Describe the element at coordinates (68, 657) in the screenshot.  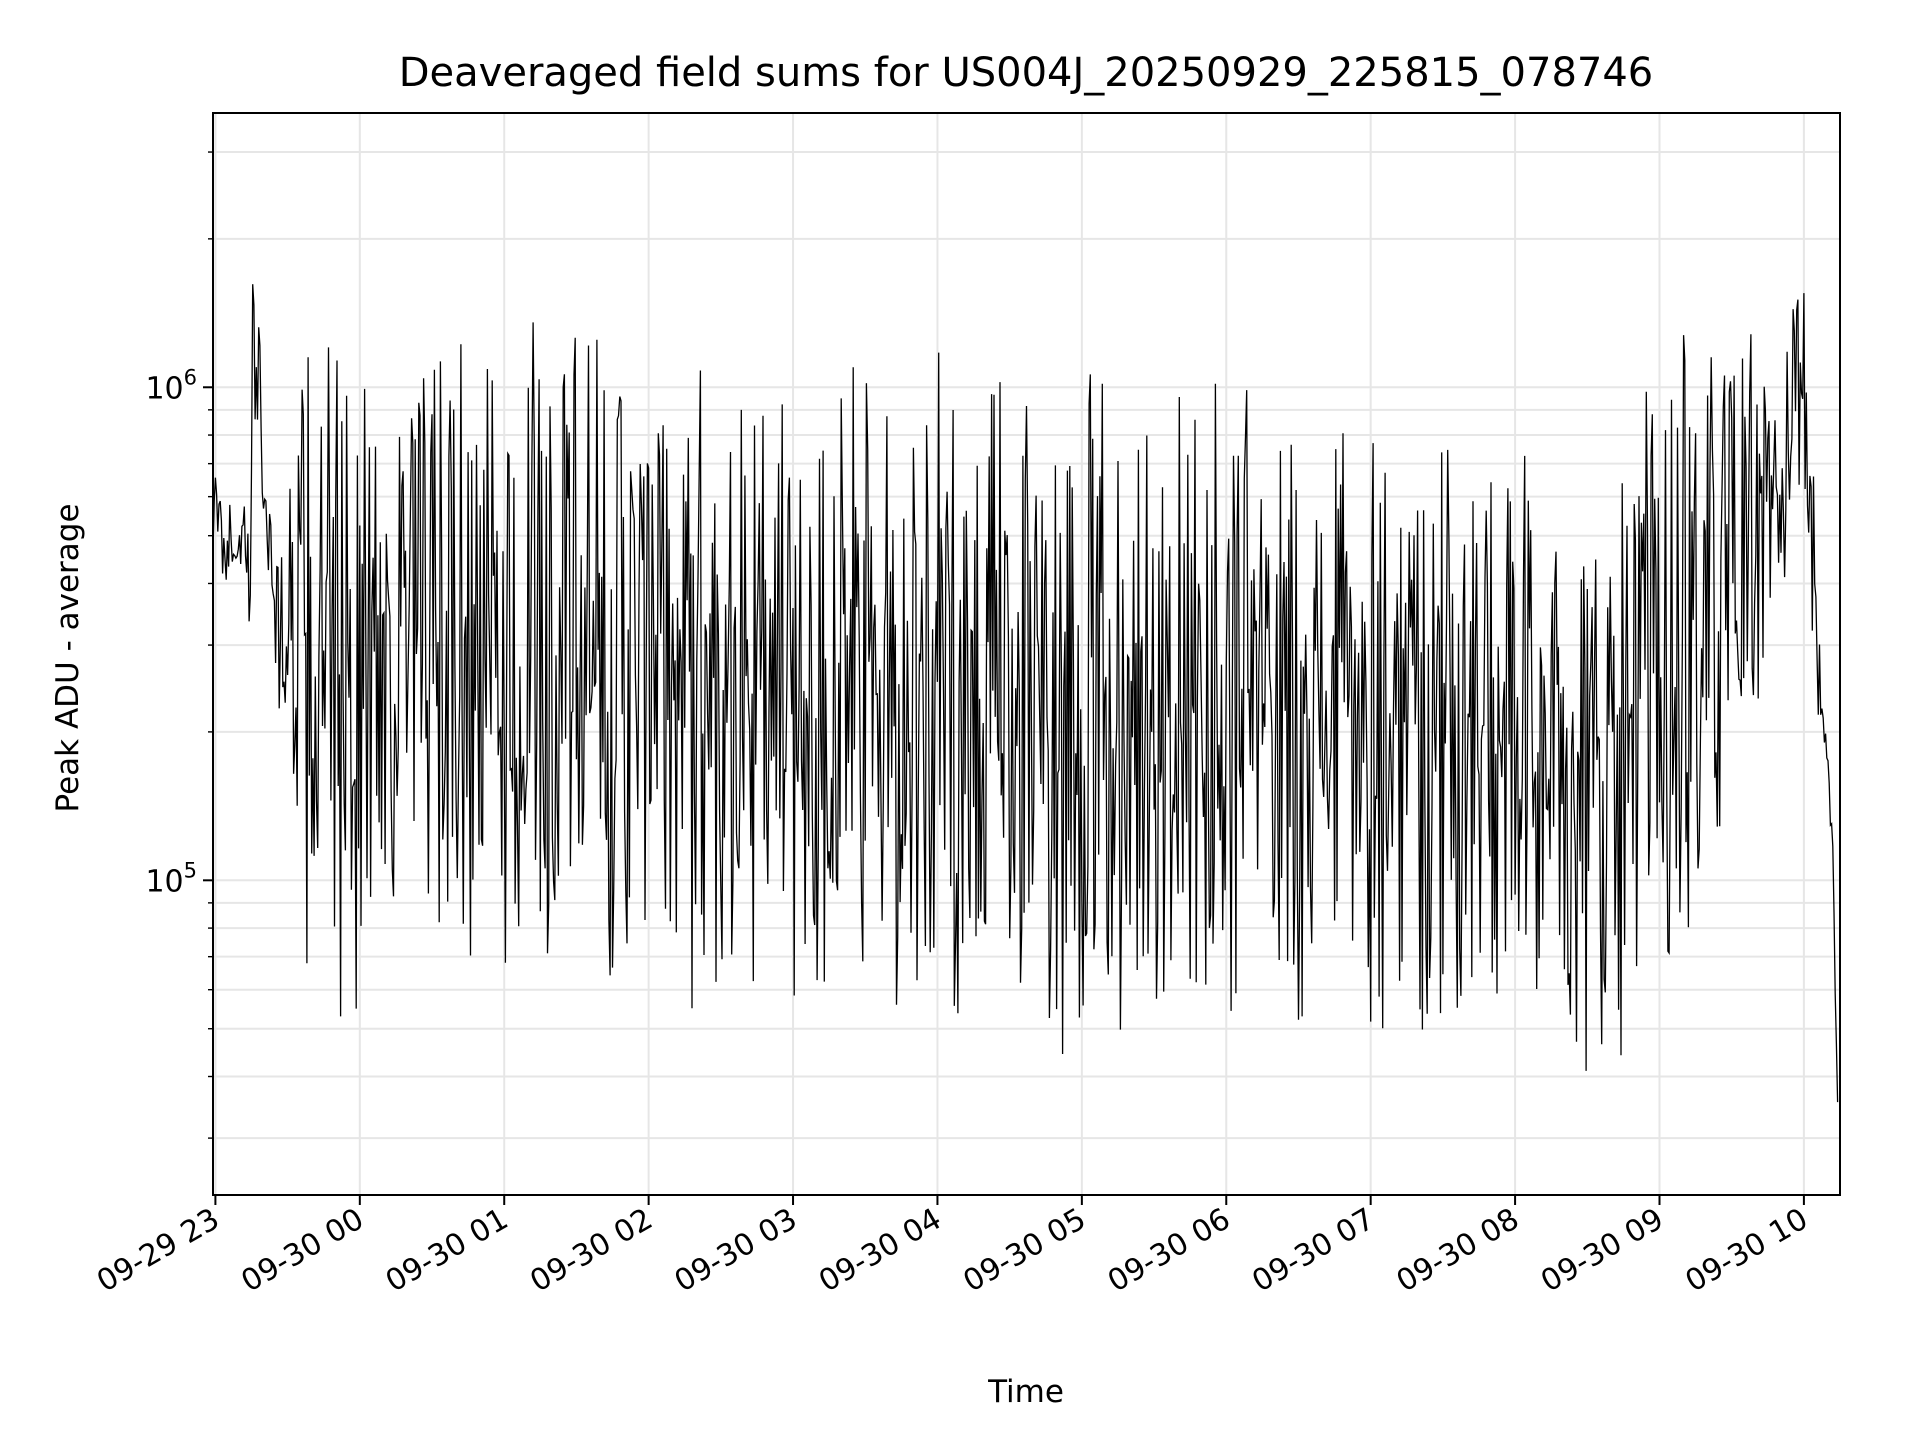
I see `y-axis-title: Peak ADU - average` at that location.